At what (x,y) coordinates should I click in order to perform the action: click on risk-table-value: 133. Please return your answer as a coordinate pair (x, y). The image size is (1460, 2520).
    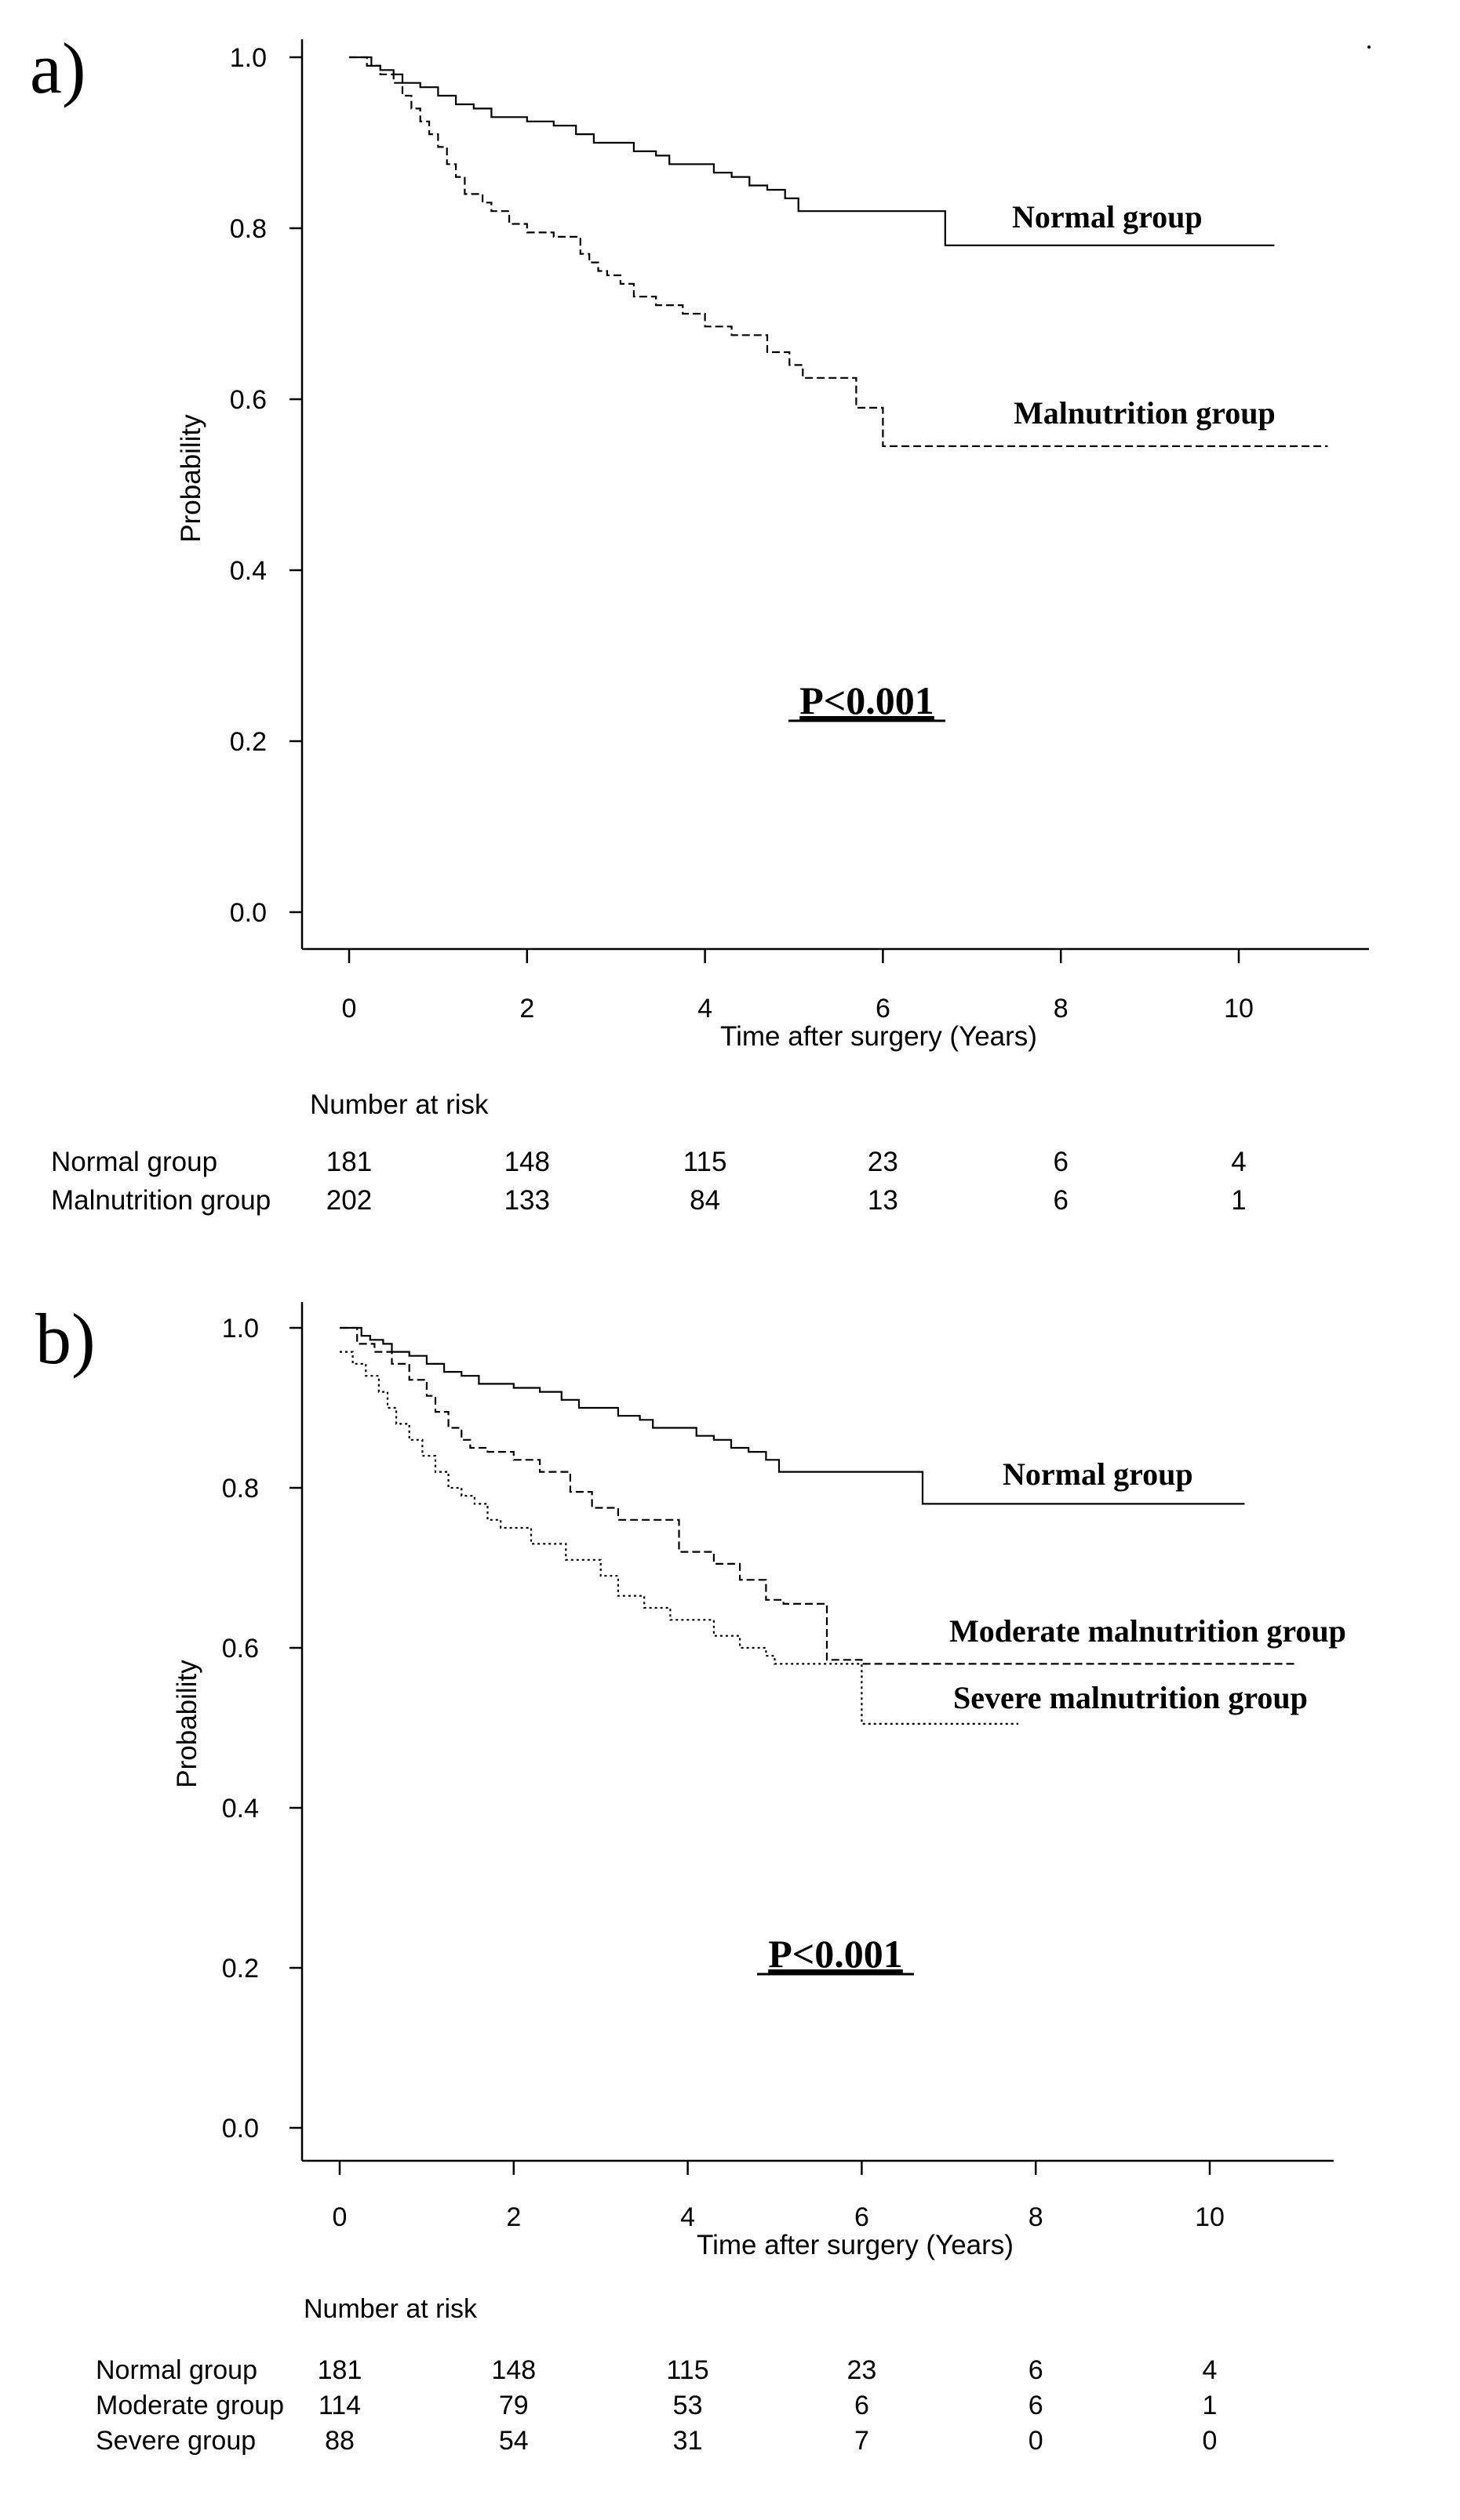
    Looking at the image, I should click on (527, 1200).